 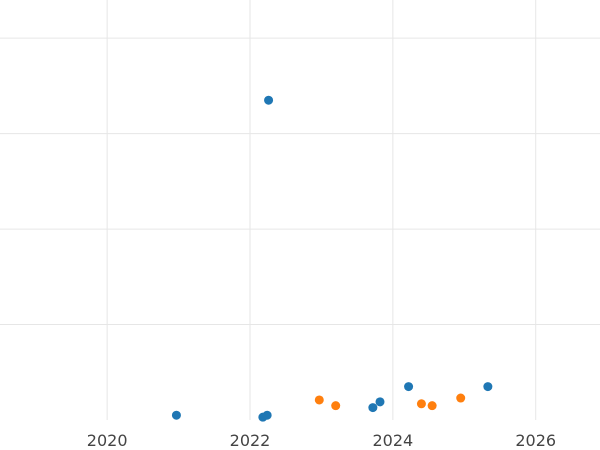 What do you see at coordinates (107, 440) in the screenshot?
I see `x-tick-label: 2020` at bounding box center [107, 440].